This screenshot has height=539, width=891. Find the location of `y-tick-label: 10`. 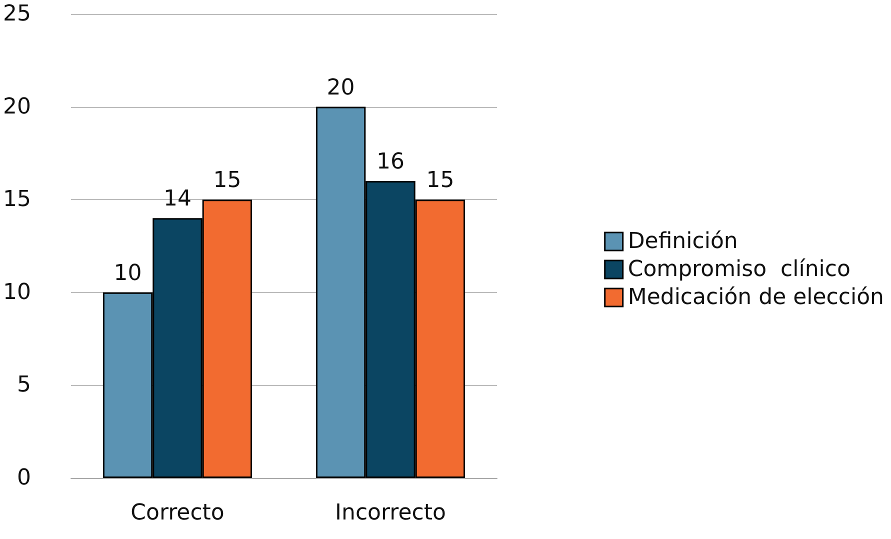

y-tick-label: 10 is located at coordinates (16, 292).